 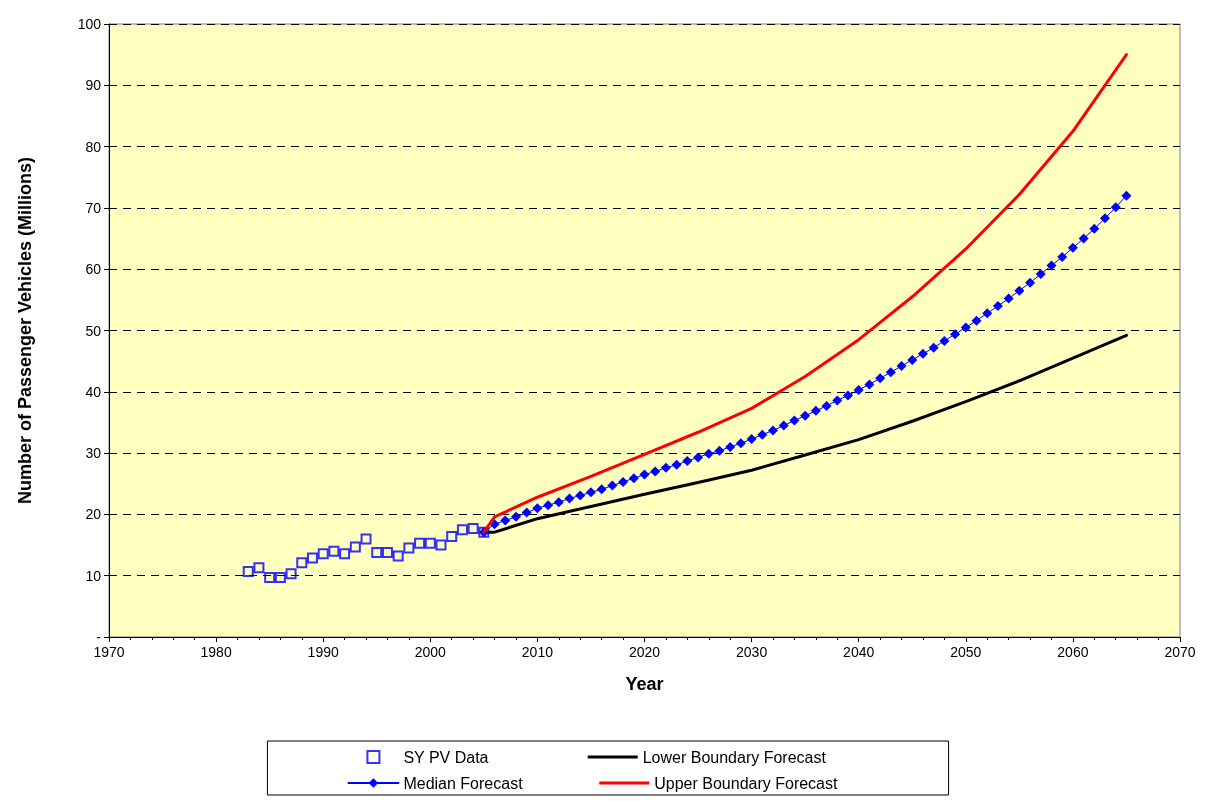 What do you see at coordinates (89, 24) in the screenshot?
I see `y-tick-label: 100` at bounding box center [89, 24].